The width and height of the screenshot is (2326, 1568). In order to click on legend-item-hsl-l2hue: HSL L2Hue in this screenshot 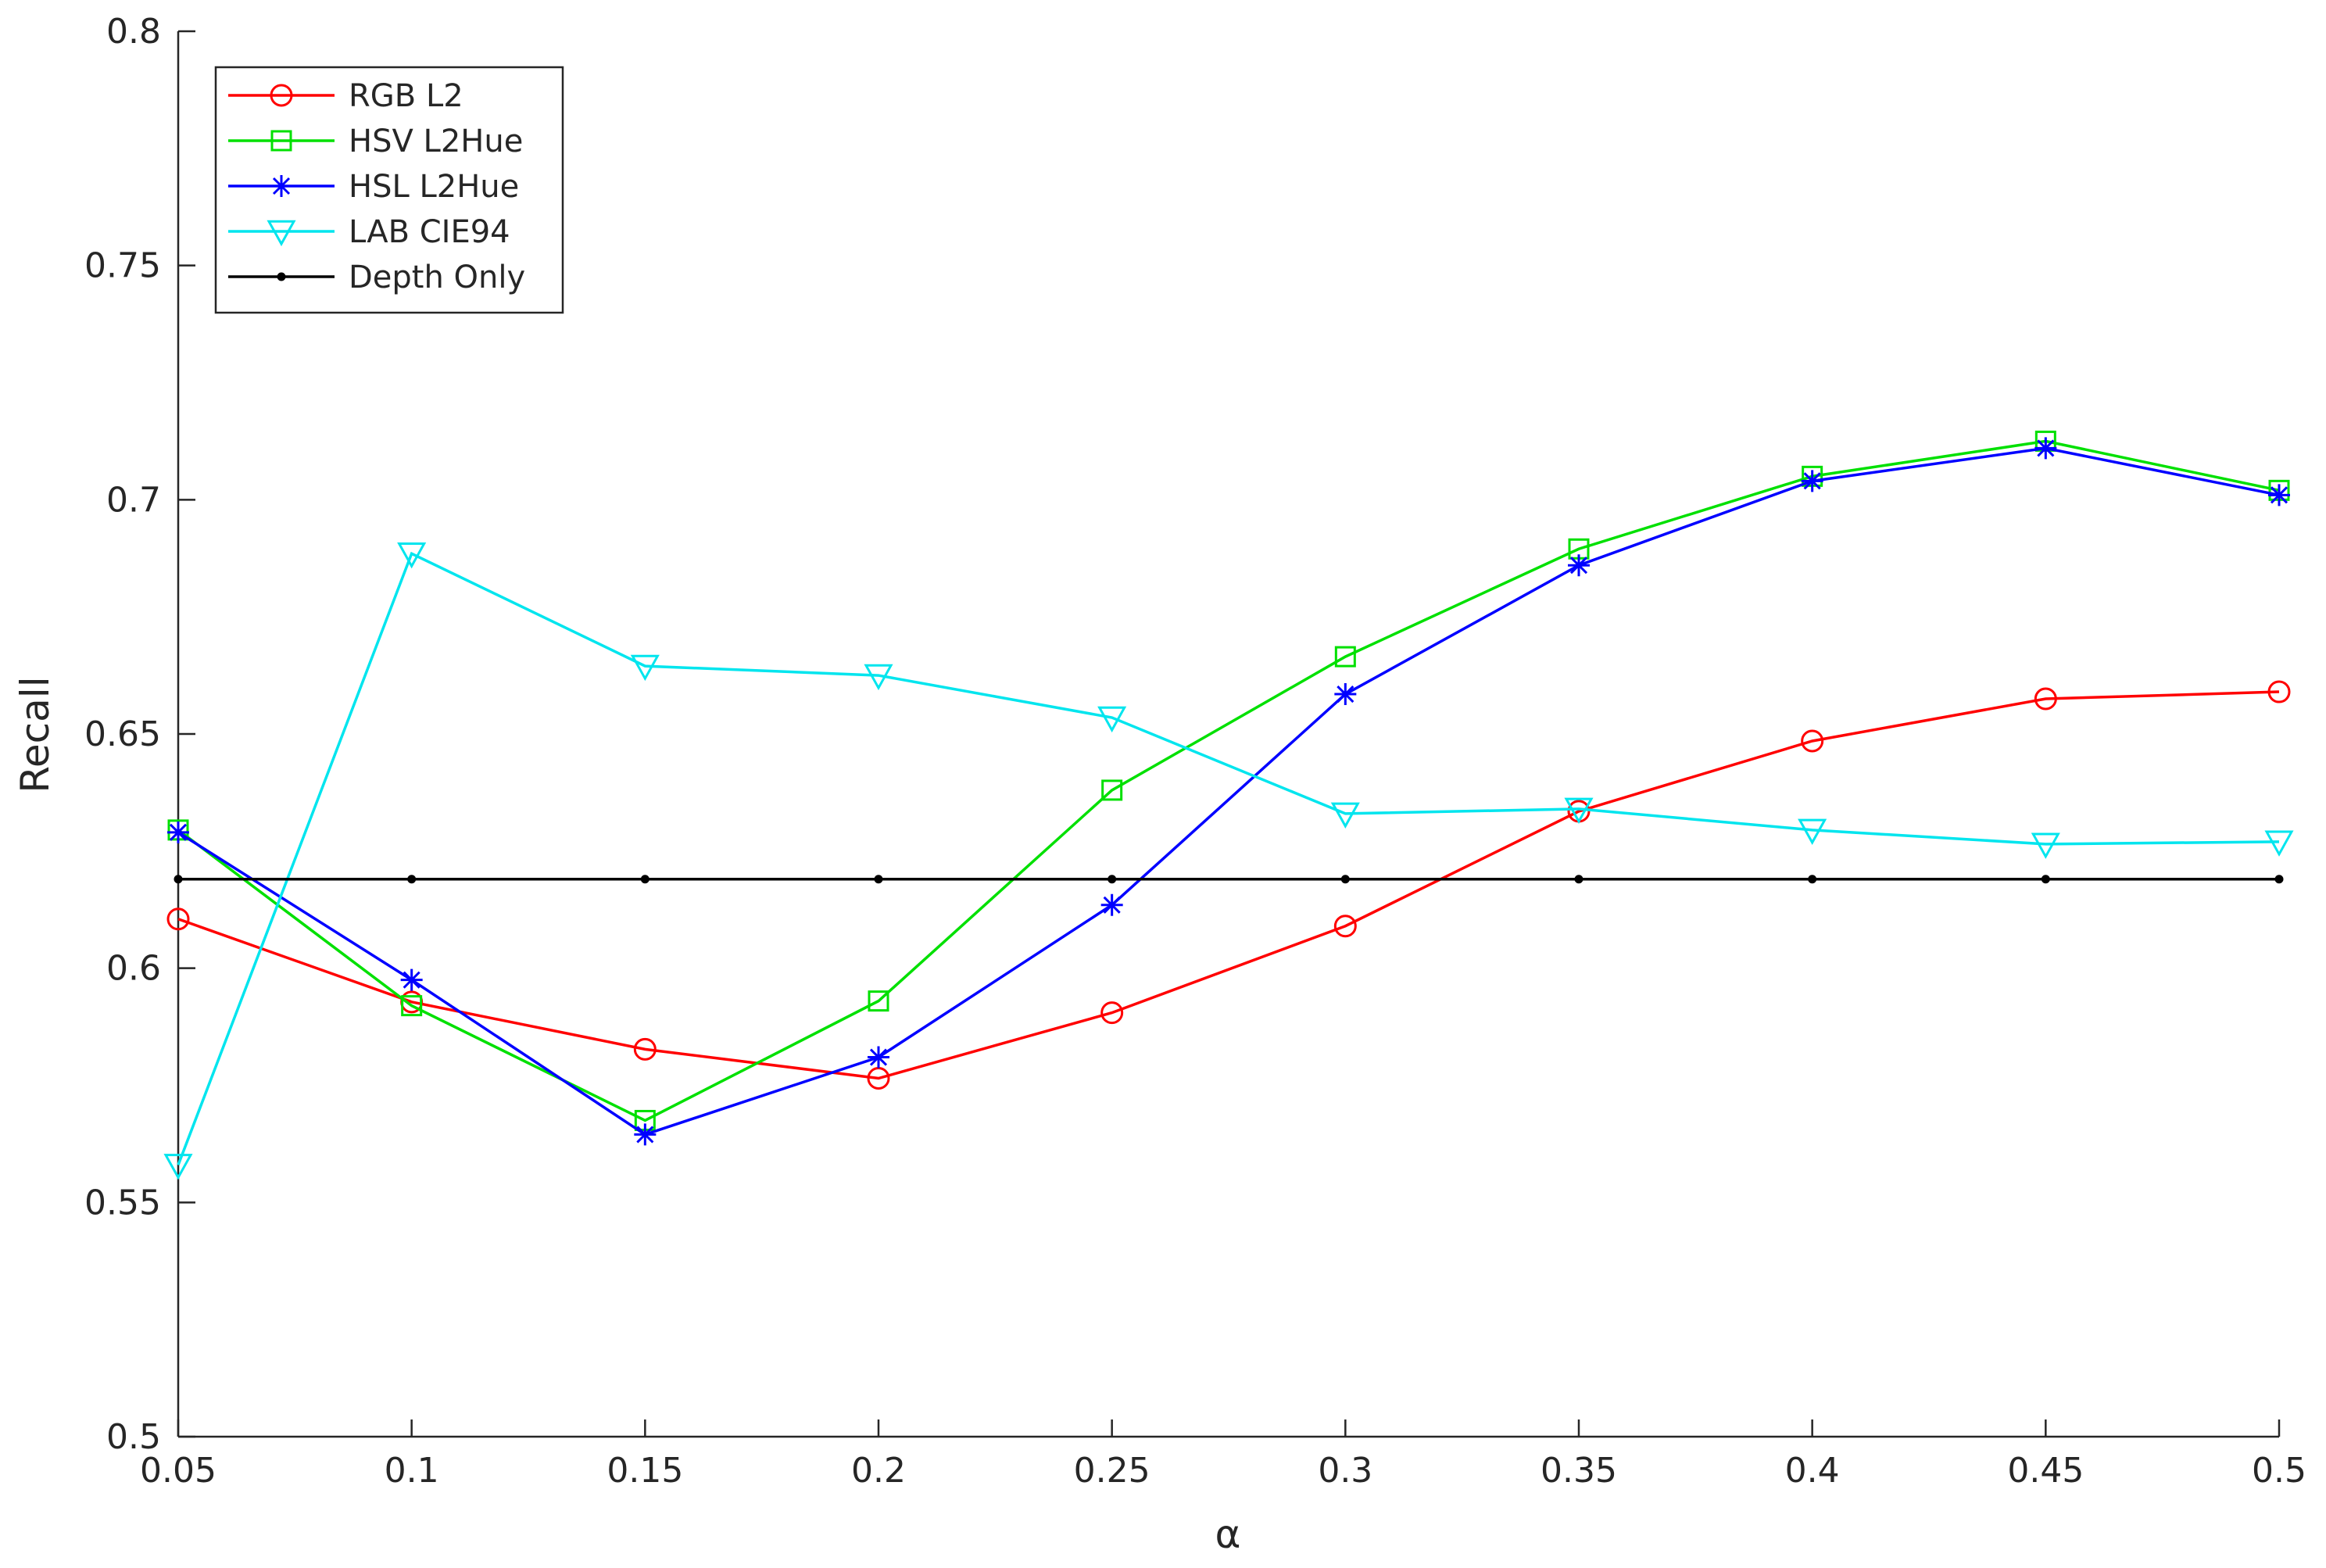, I will do `click(373, 187)`.